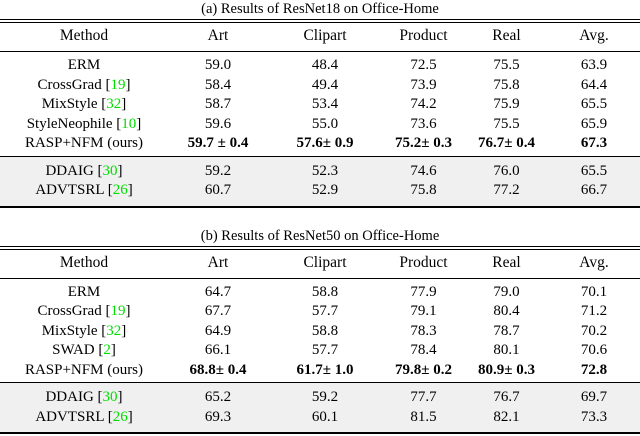 Image resolution: width=640 pixels, height=436 pixels. I want to click on value-cell-avg: 69.7, so click(594, 397).